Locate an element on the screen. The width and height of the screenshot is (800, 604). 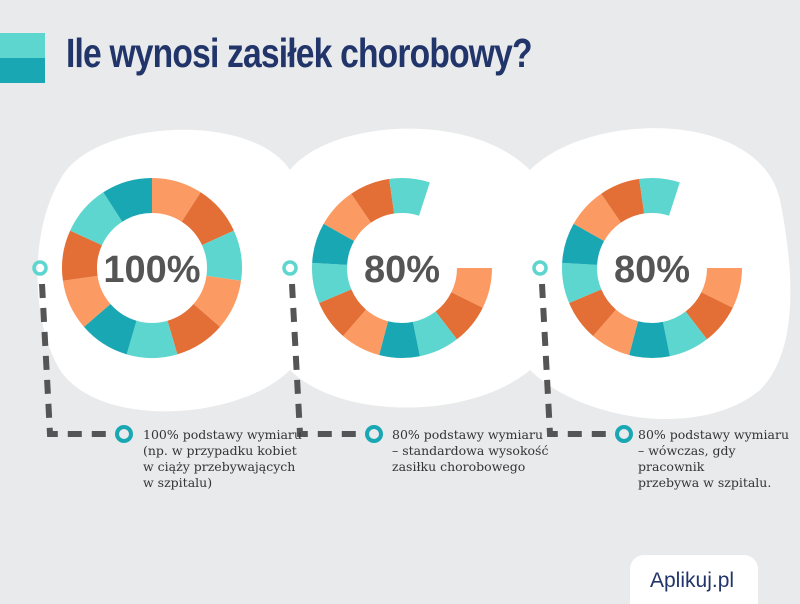
description-line: (np. w przypadku kobiet is located at coordinates (220, 450).